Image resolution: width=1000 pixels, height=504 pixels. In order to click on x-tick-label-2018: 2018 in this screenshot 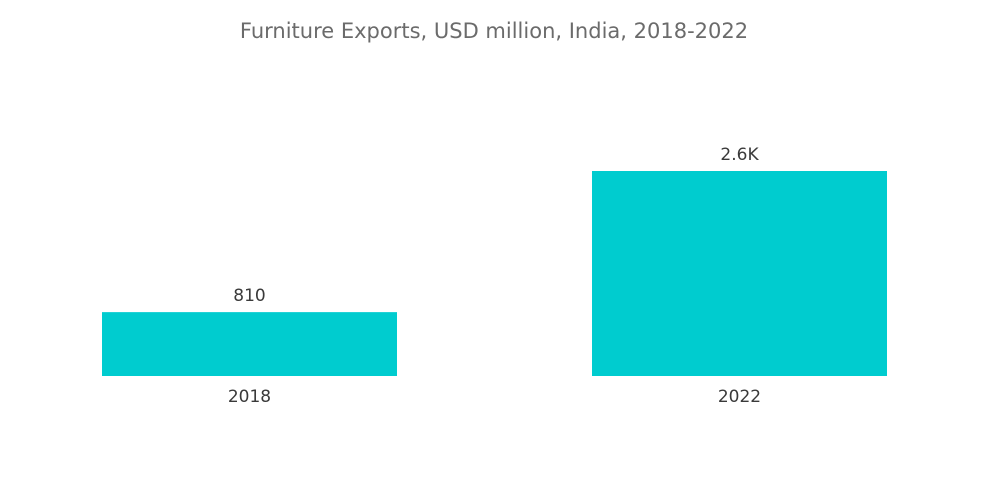, I will do `click(249, 397)`.